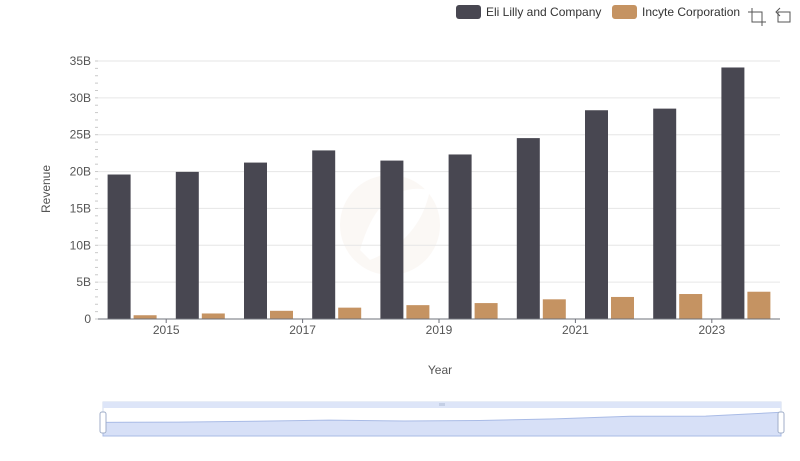 This screenshot has height=461, width=800. Describe the element at coordinates (302, 330) in the screenshot. I see `x-tick-label: 2017` at that location.